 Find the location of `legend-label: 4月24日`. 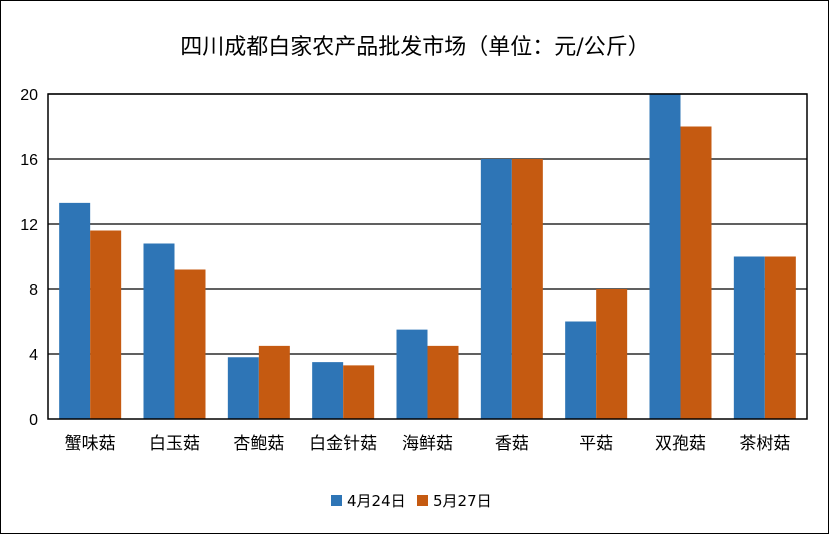

legend-label: 4月24日 is located at coordinates (376, 501).